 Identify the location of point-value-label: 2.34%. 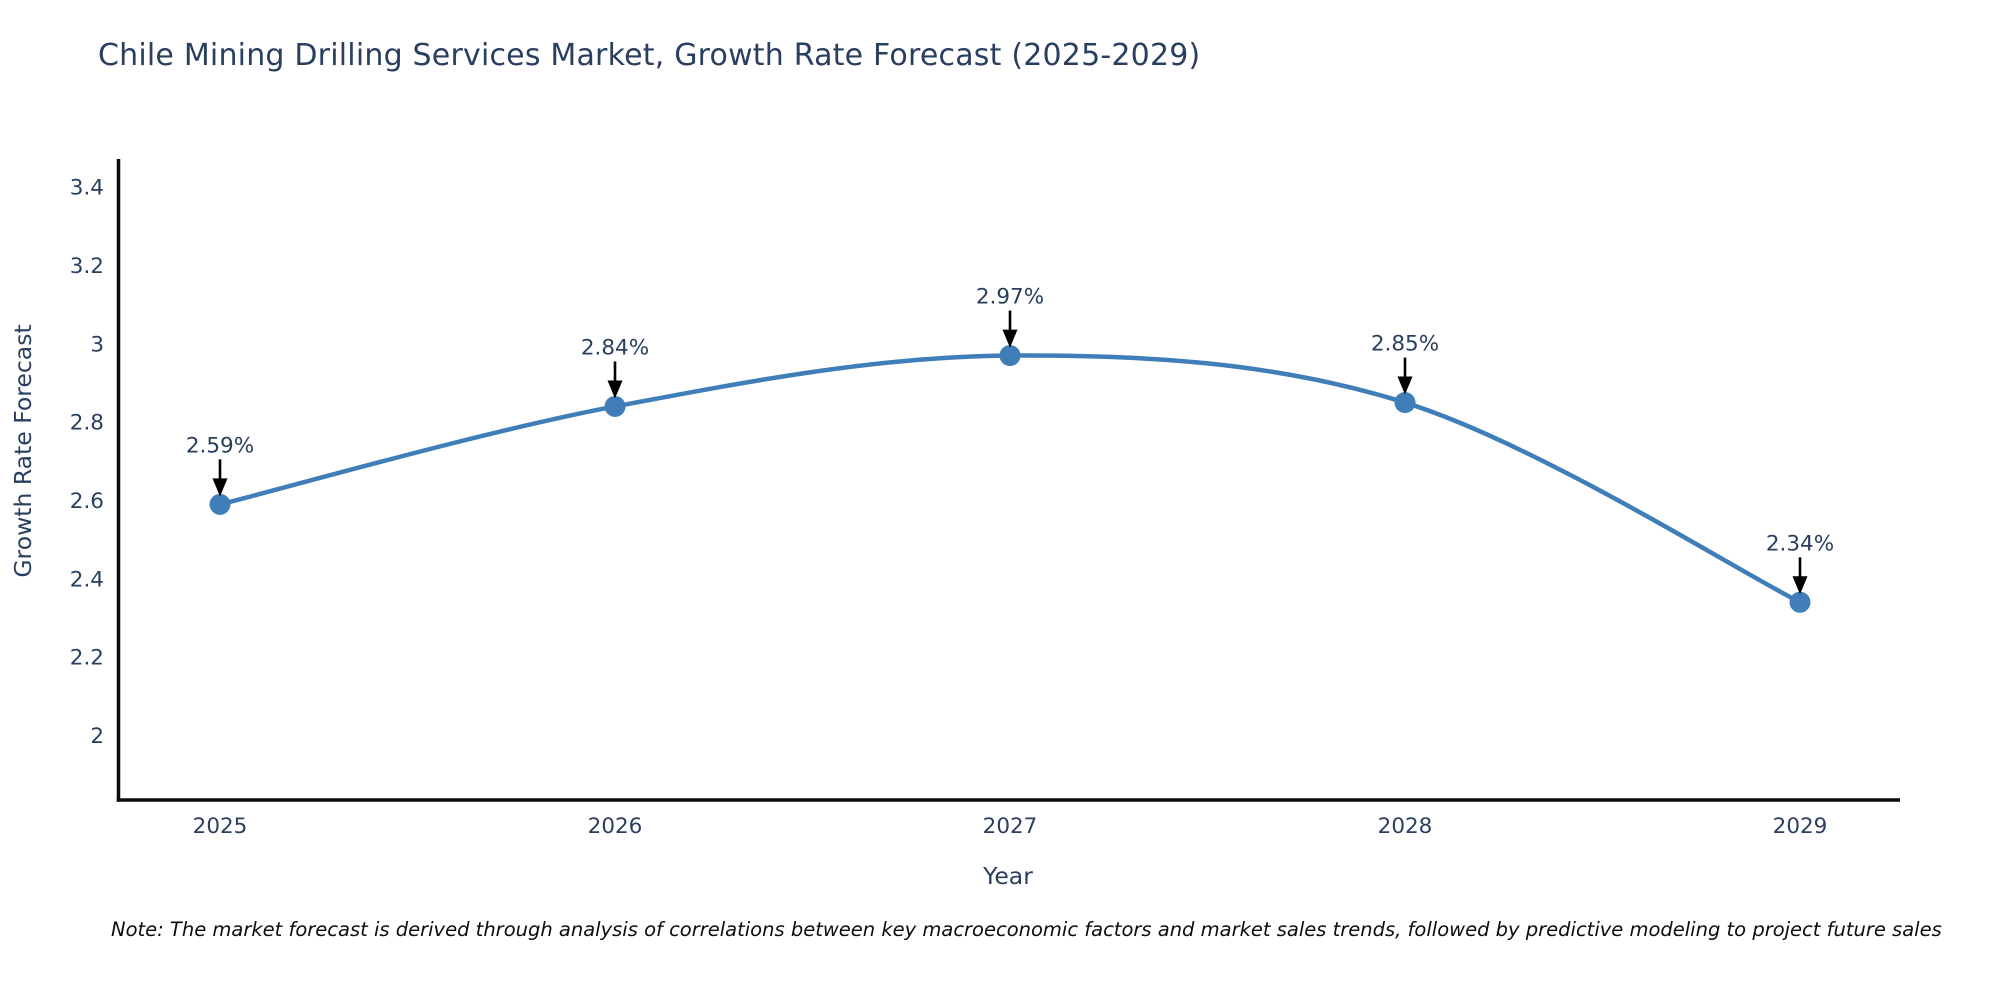
(1800, 543).